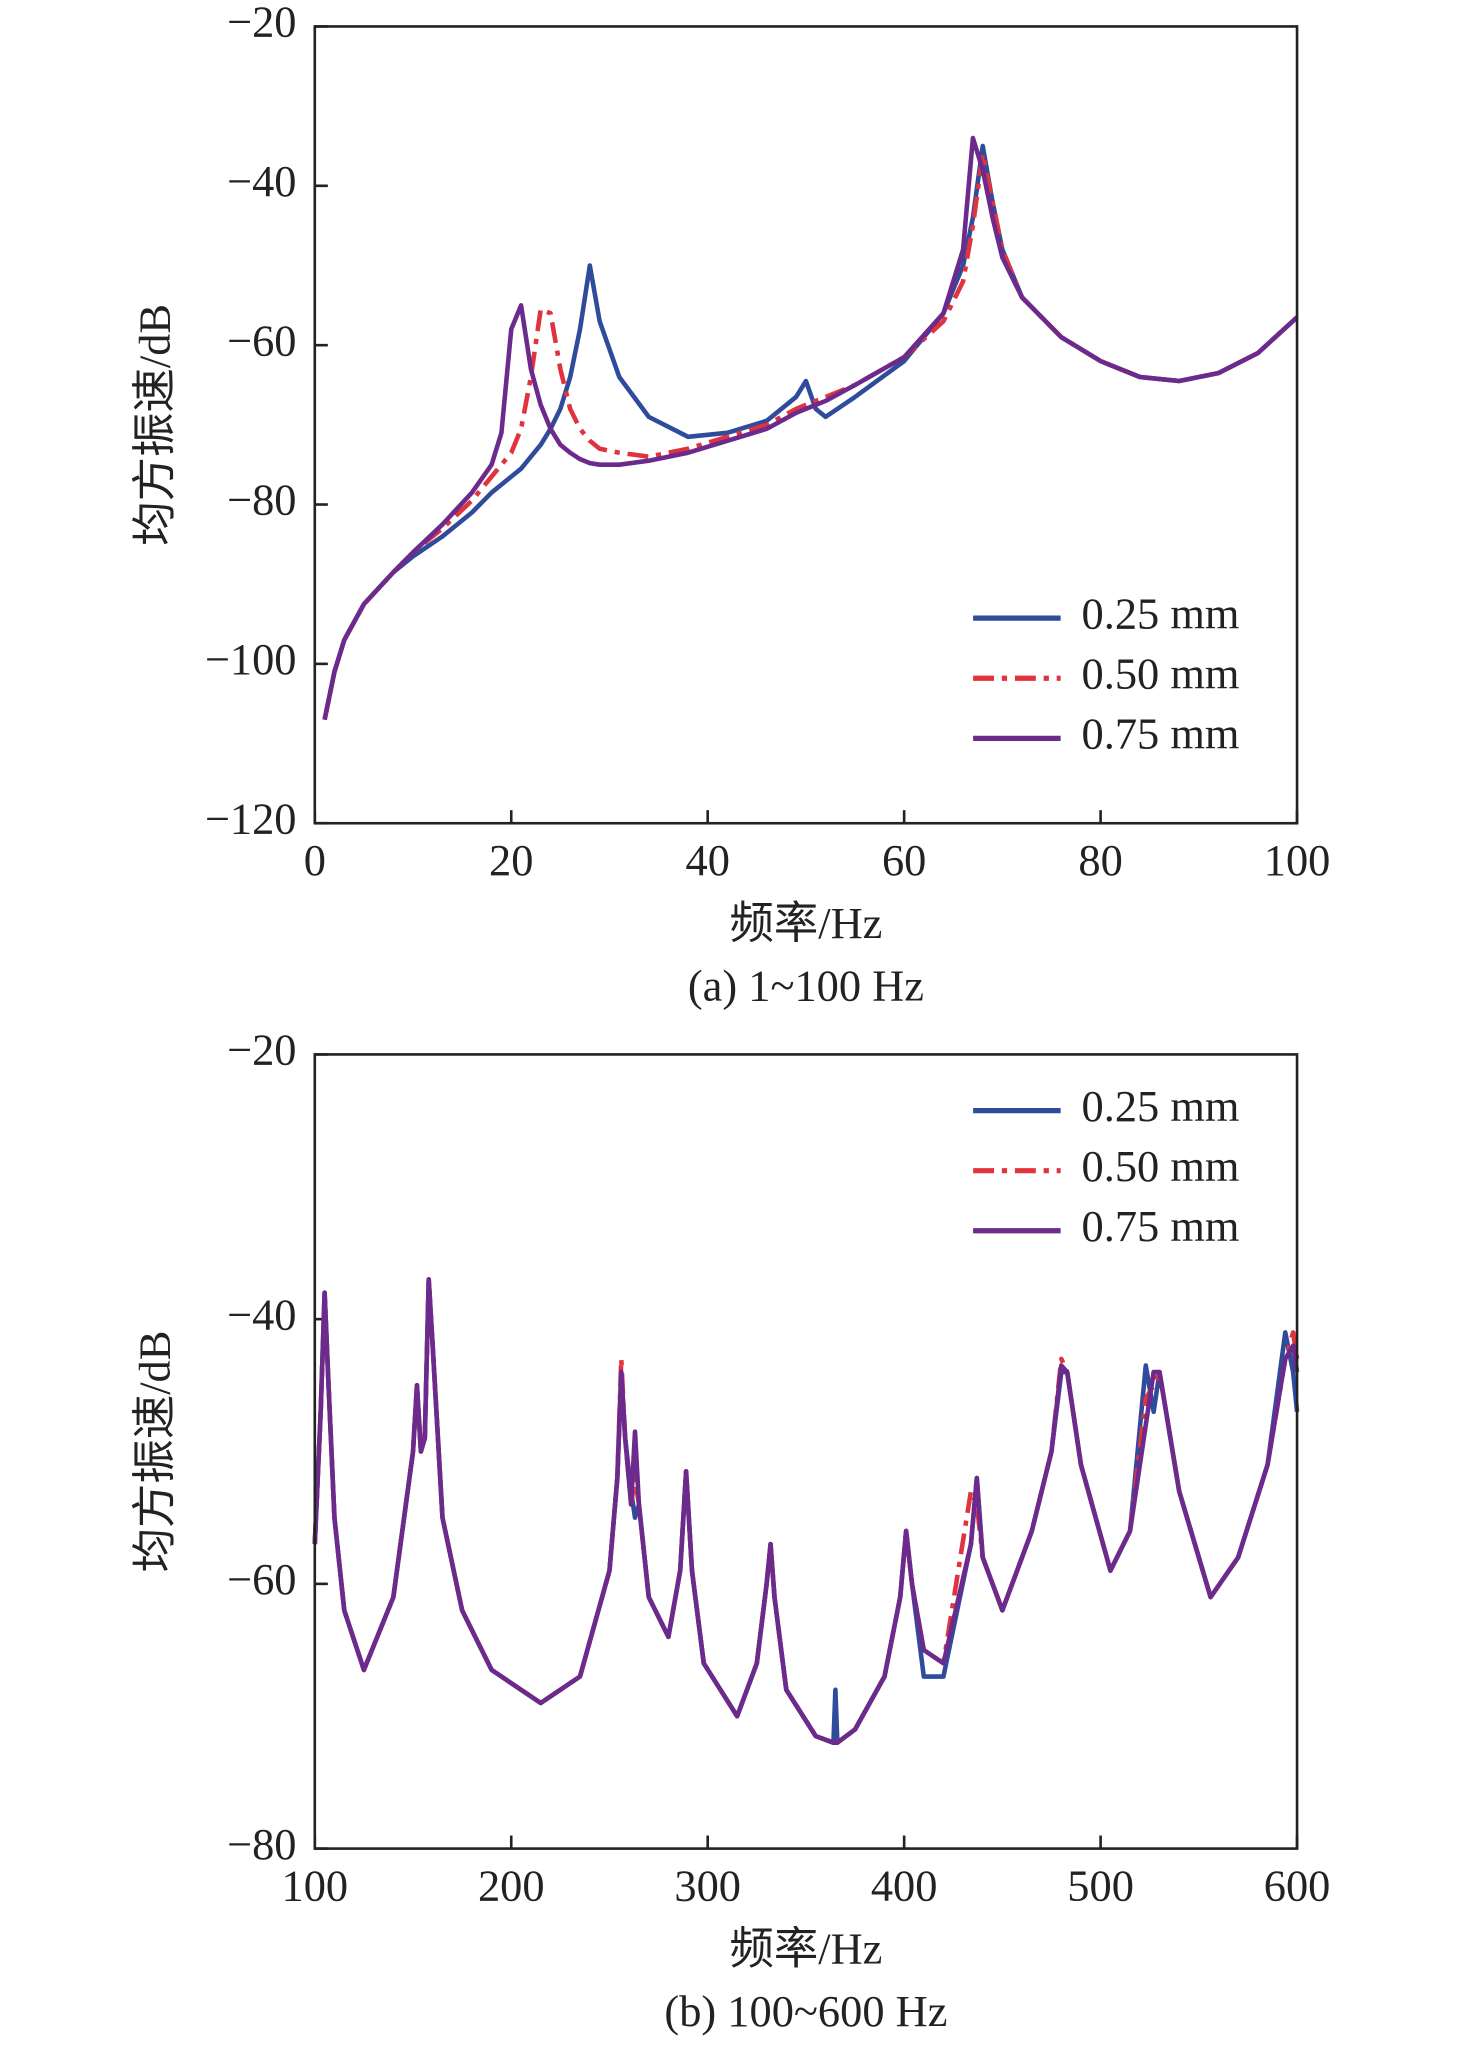 The width and height of the screenshot is (1476, 2054). I want to click on x-tick-label: 20, so click(511, 860).